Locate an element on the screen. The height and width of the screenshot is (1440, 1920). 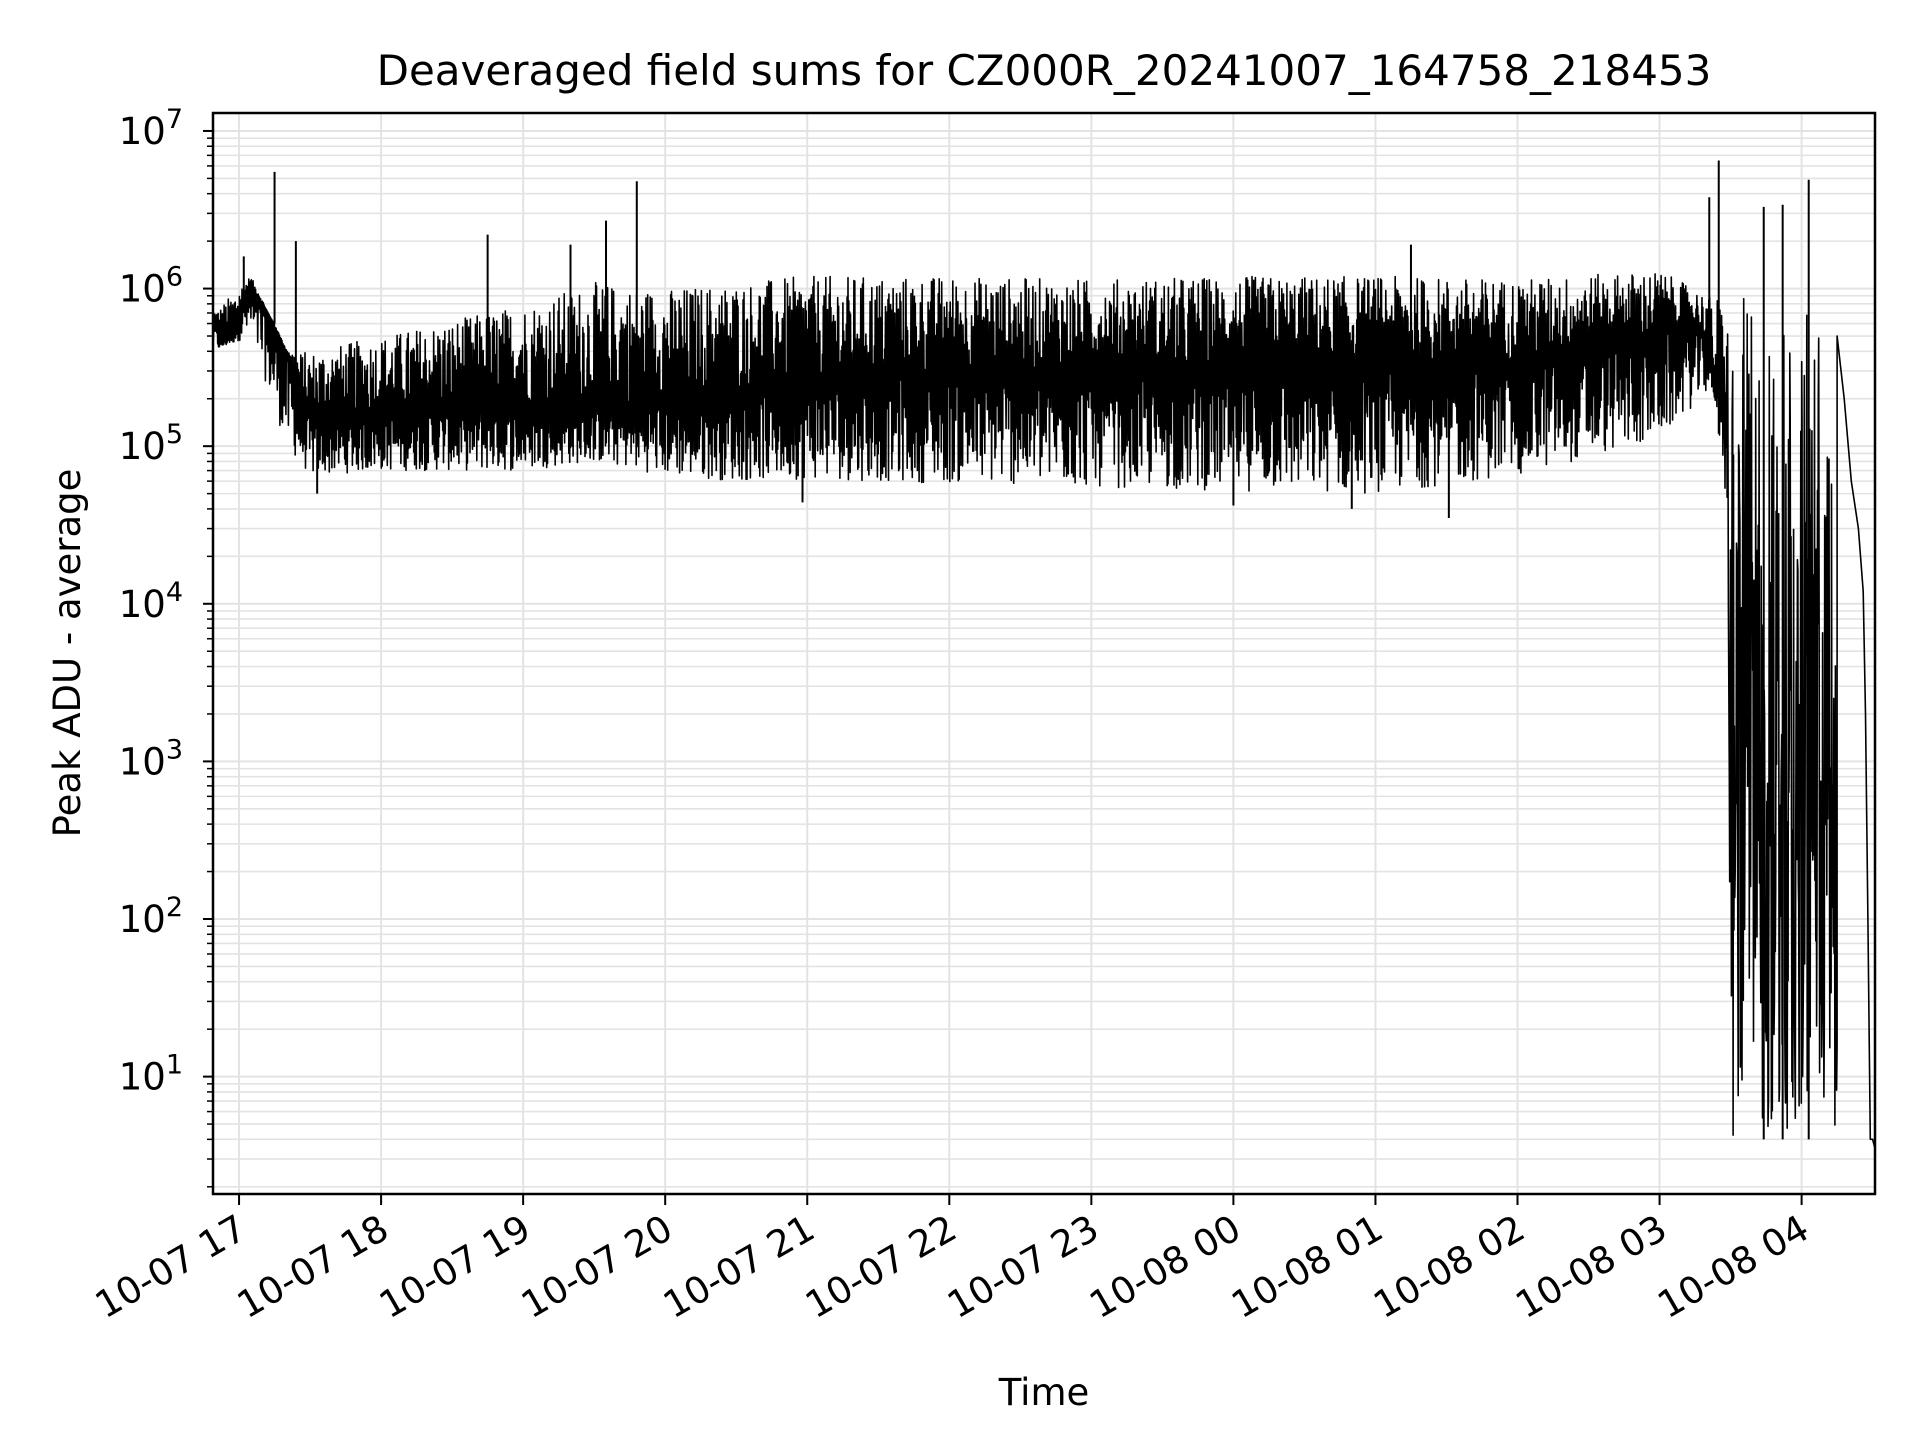
y-tick-labels: 10¹ 10² 10³ 10⁴ 10⁵ 10⁶ 10⁷ is located at coordinates (151, 601).